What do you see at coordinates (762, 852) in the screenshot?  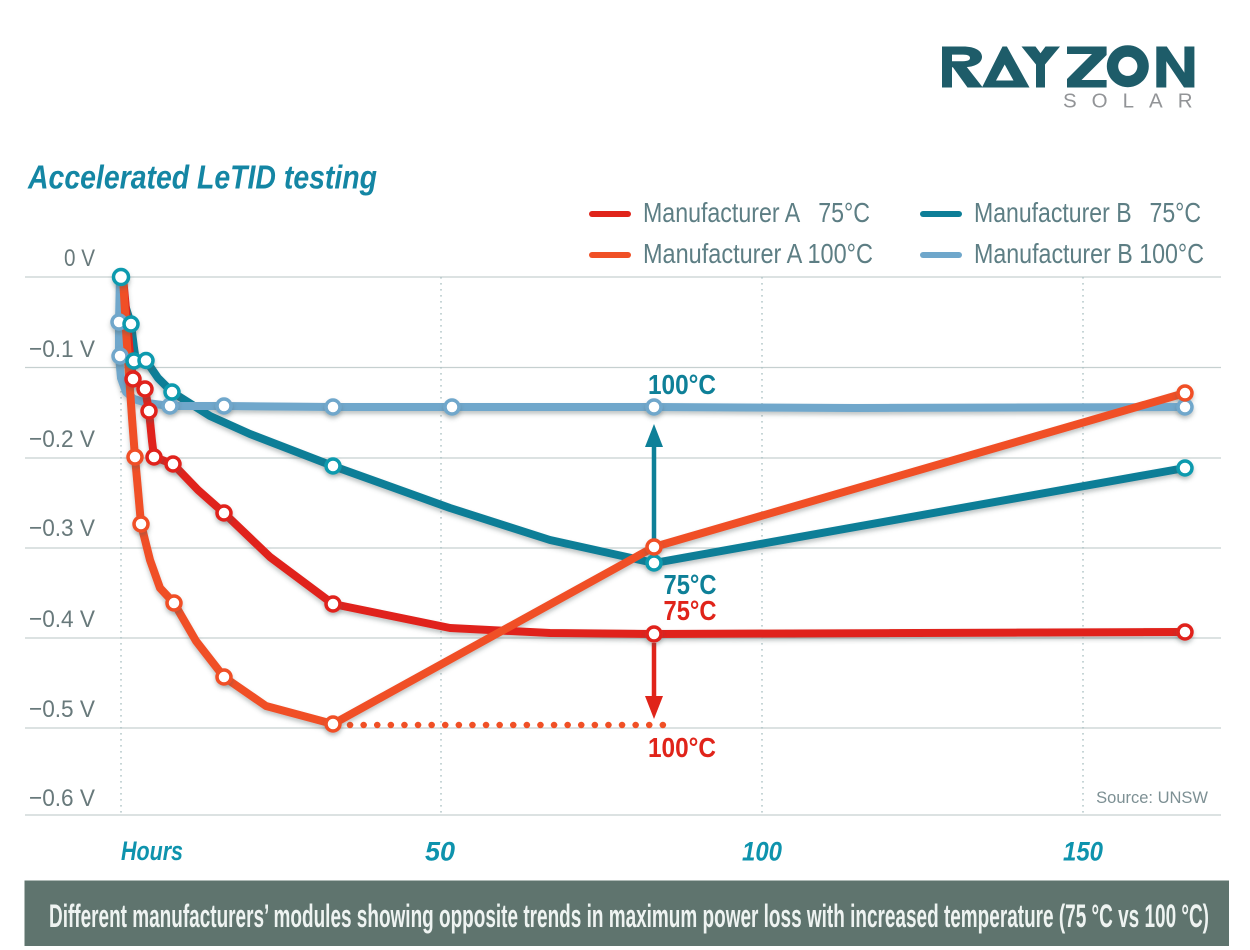 I see `svg-text: 100` at bounding box center [762, 852].